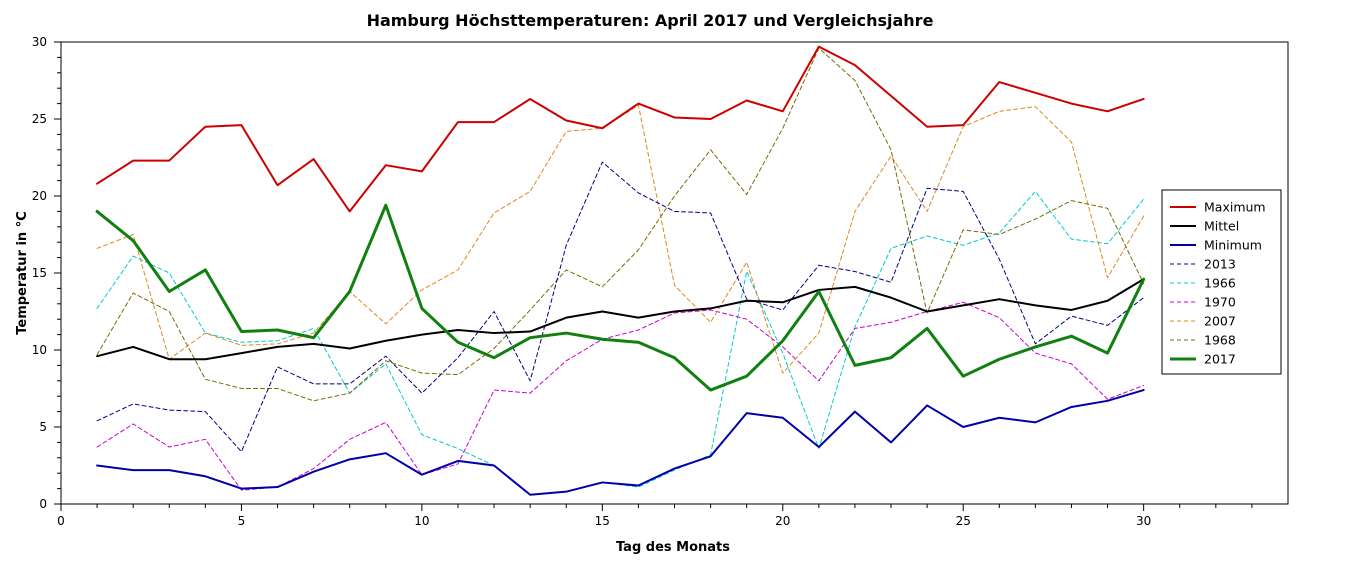 This screenshot has width=1366, height=570. Describe the element at coordinates (1220, 302) in the screenshot. I see `legend-label-1970: 1970` at that location.